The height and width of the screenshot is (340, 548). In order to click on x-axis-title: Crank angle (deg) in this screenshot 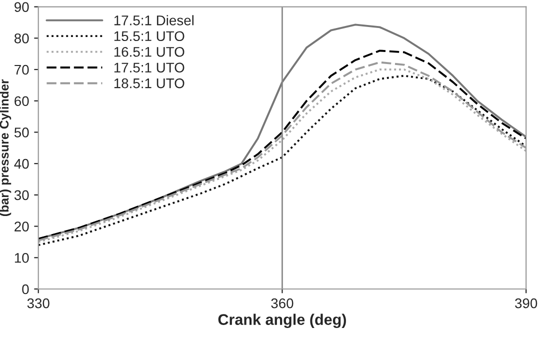, I will do `click(282, 321)`.